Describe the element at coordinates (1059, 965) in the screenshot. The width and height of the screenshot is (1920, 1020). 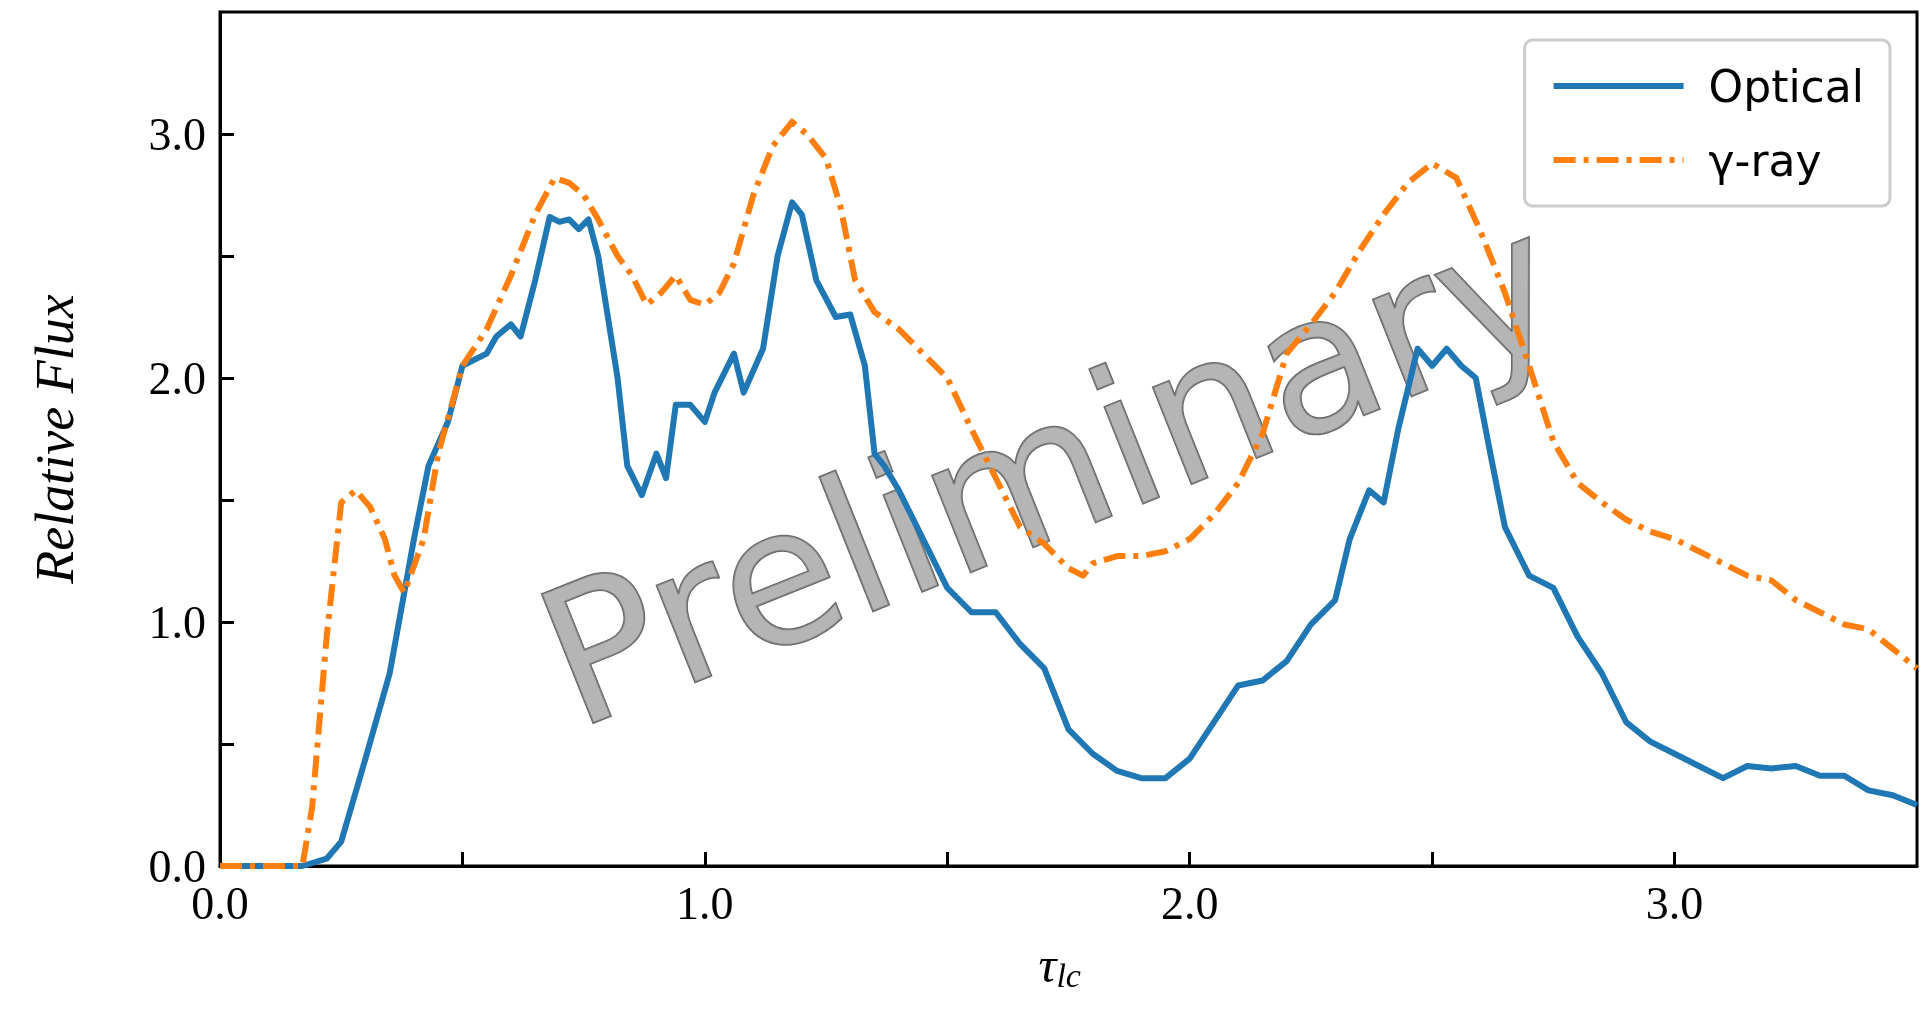
I see `x-axis-title: τlc` at that location.